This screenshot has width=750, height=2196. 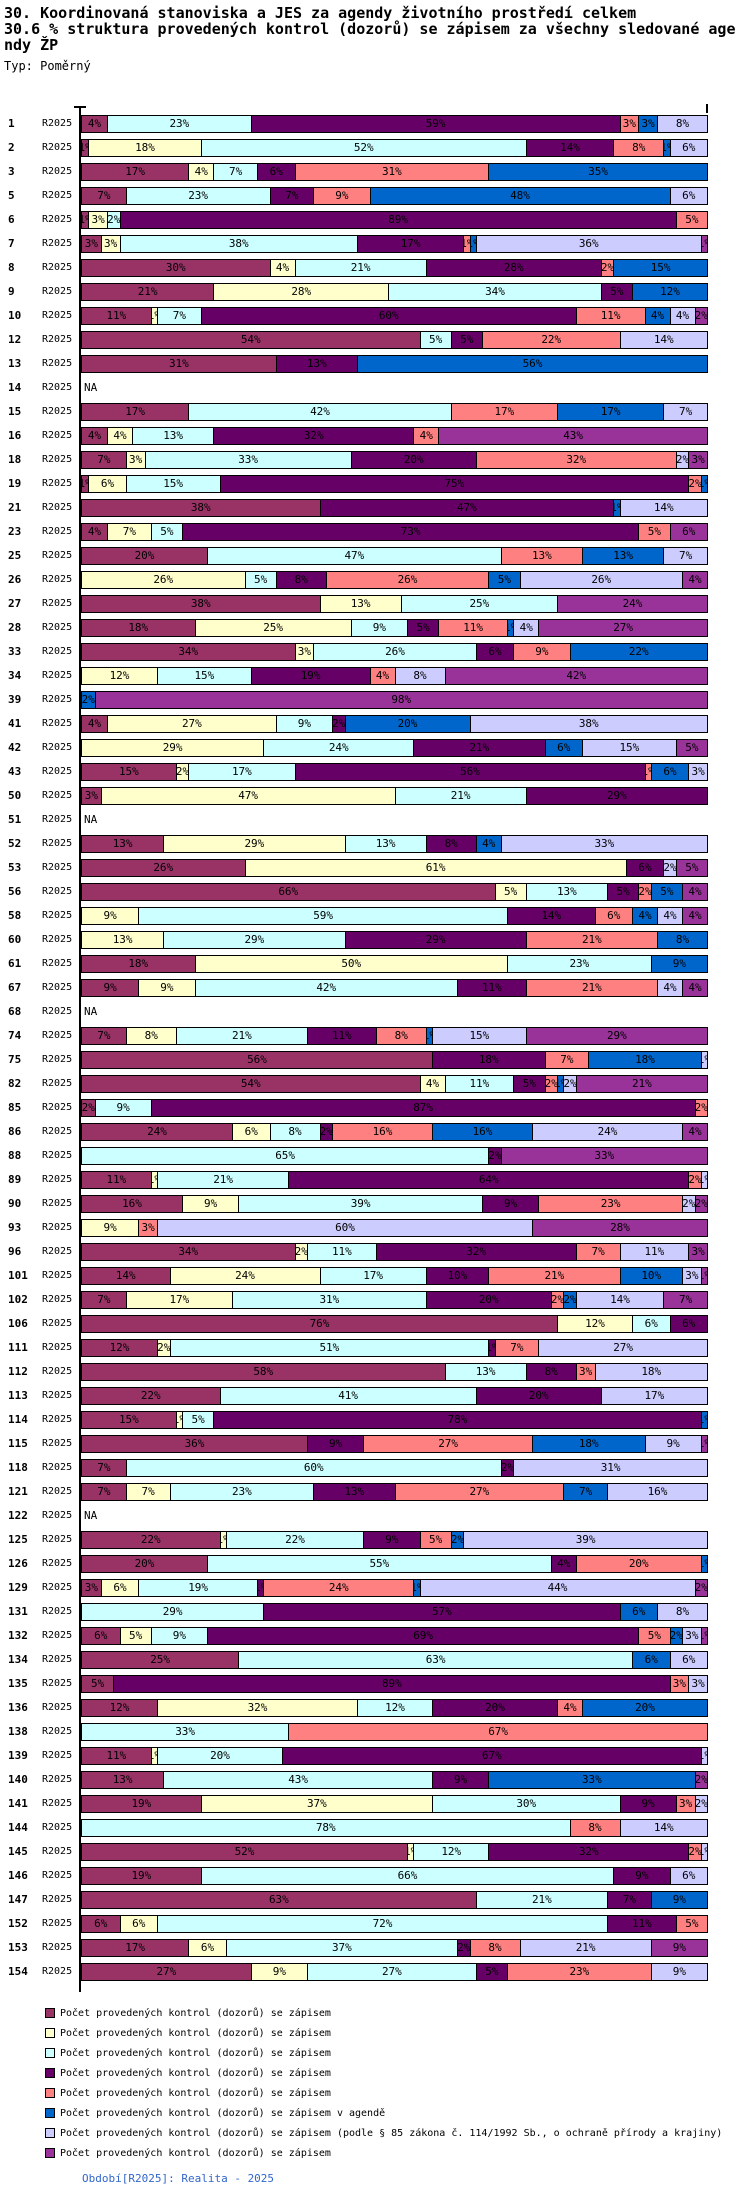 I want to click on bar-segment-value: 12%, so click(x=119, y=675).